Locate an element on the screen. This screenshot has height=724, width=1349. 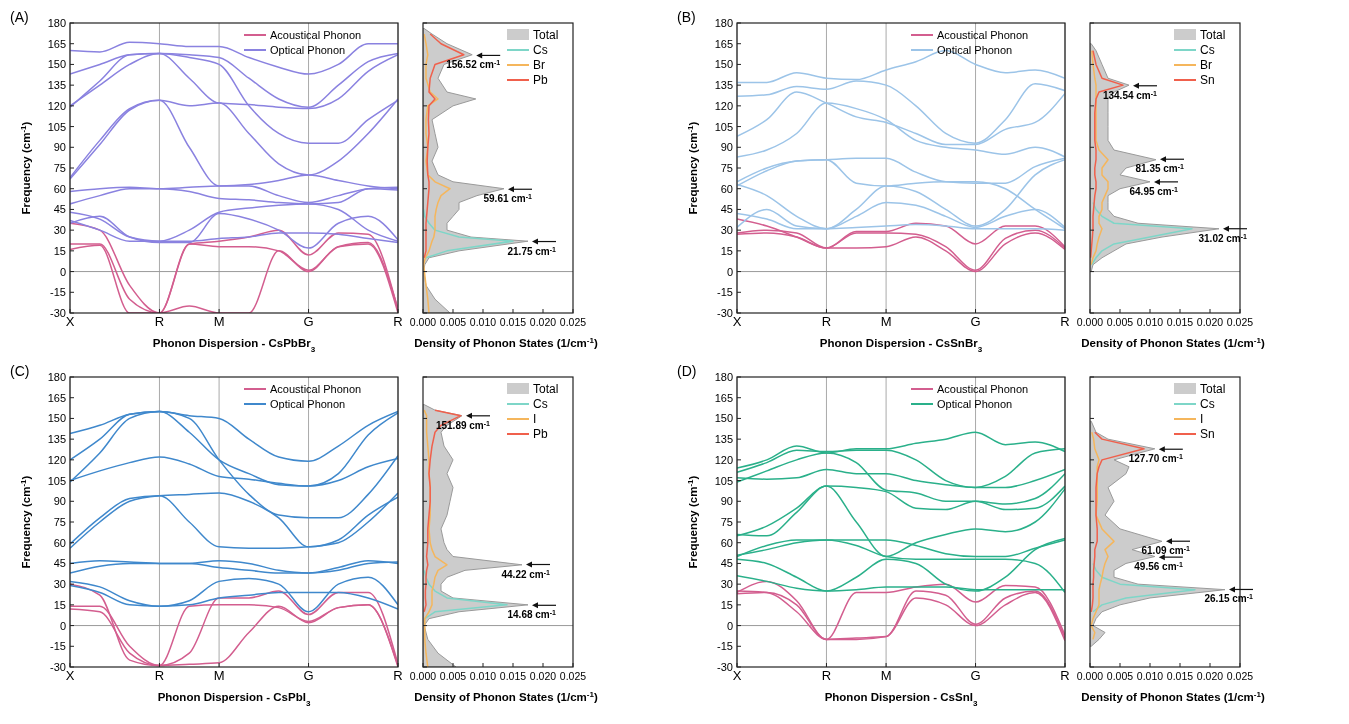
x-axis-title: Phonon Dispersion - CsPbBr$_{3}$ is located at coordinates (234, 345).